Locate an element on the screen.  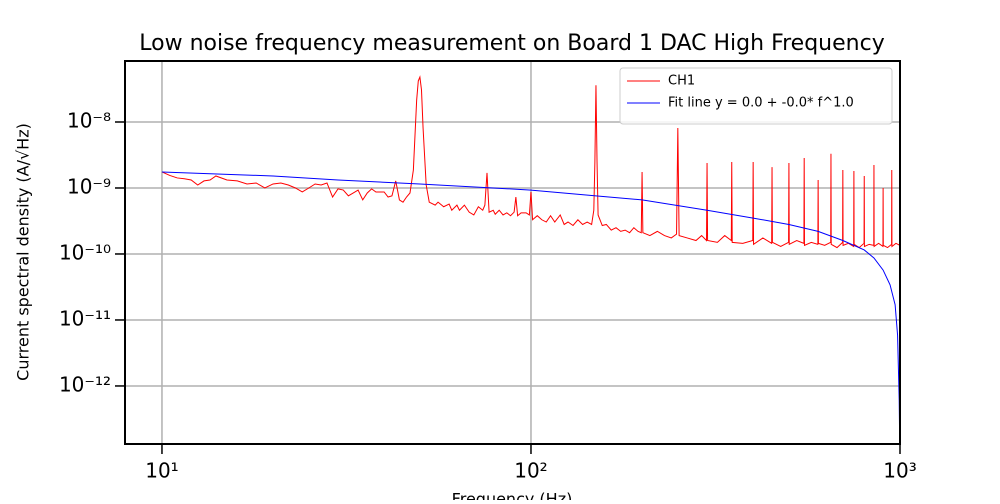
y-tick-label: 10⁻¹¹ is located at coordinates (85, 318).